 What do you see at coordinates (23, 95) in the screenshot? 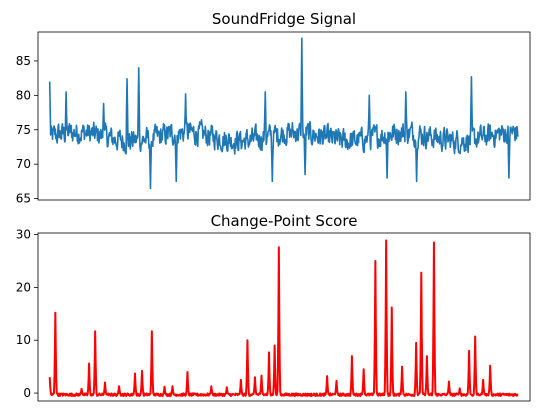
I see `y-tick-label: 80` at bounding box center [23, 95].